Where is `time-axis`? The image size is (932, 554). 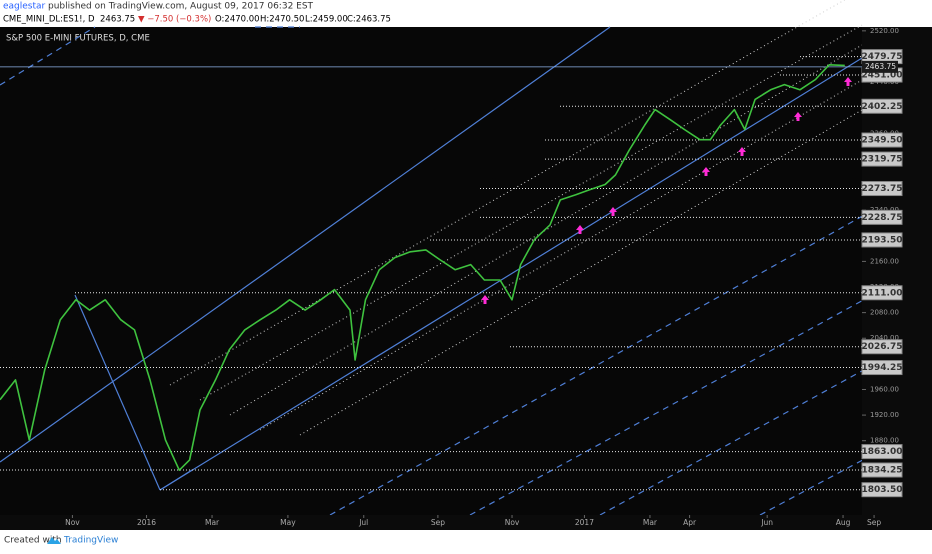
time-axis is located at coordinates (431, 522).